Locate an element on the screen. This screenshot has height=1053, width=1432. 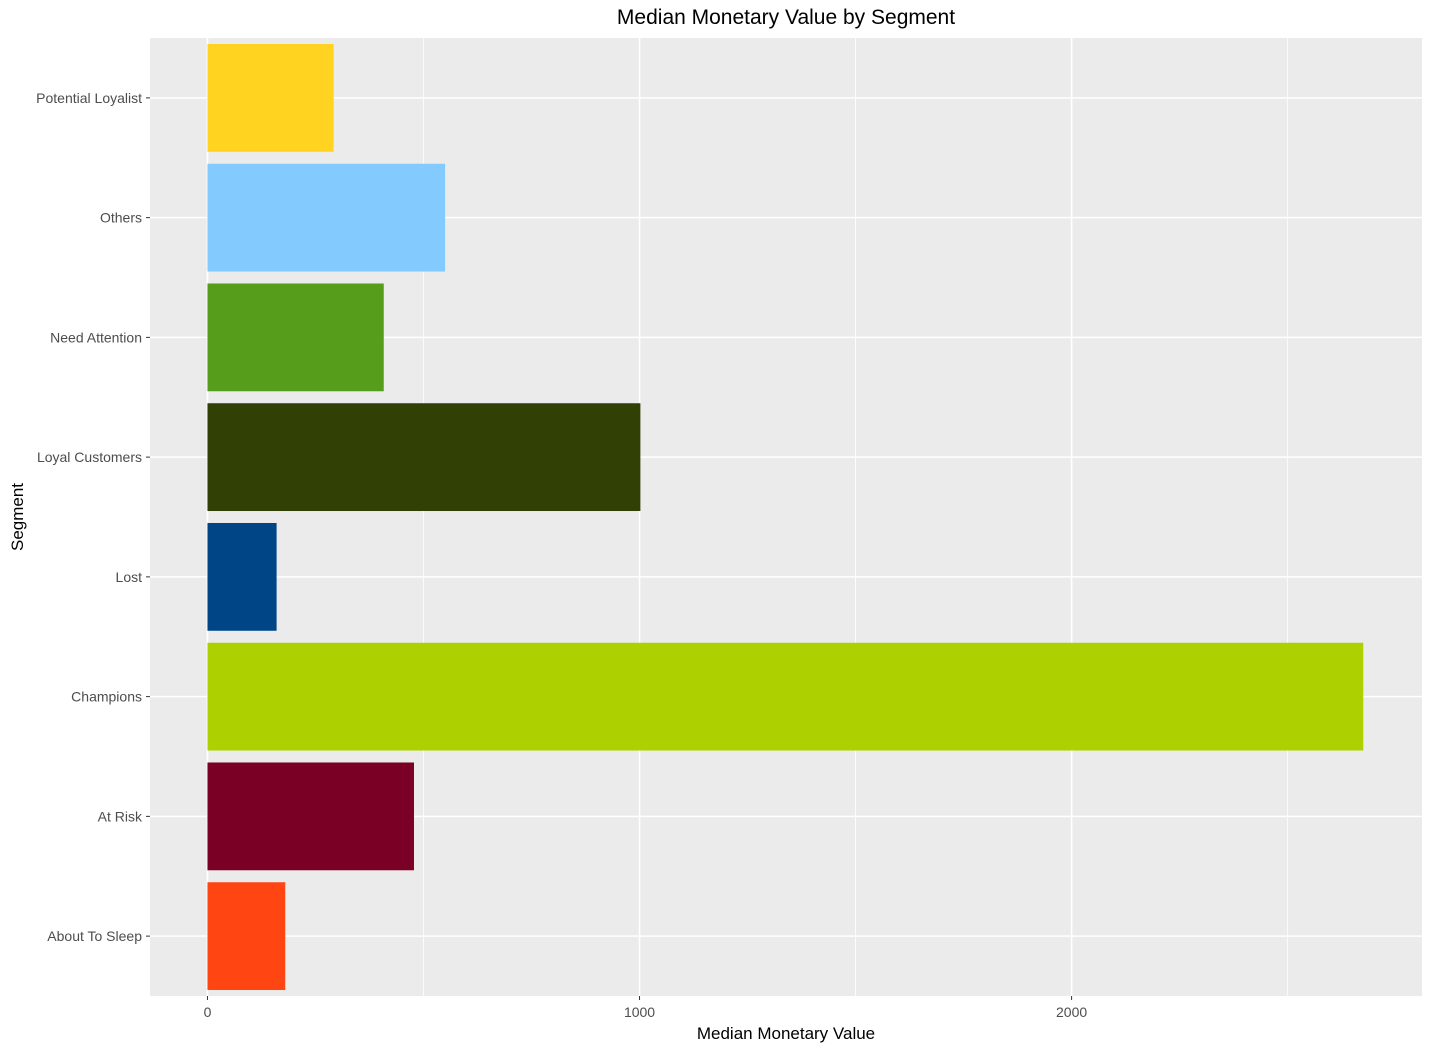
y-tick-label: Champions is located at coordinates (106, 697).